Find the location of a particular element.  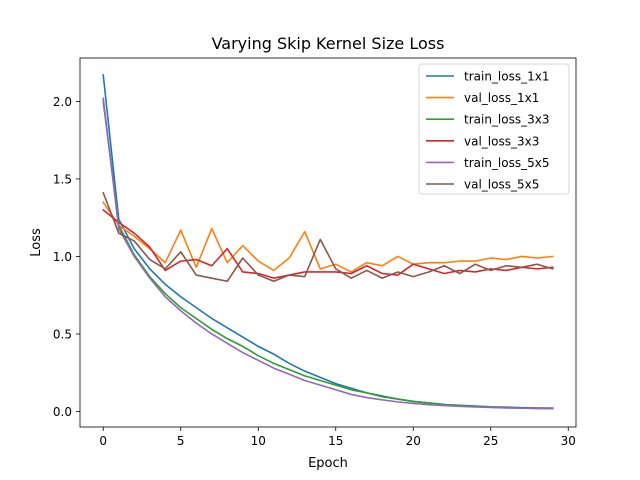

x-axis: 0 5 10 15 20 25 30 is located at coordinates (337, 437).